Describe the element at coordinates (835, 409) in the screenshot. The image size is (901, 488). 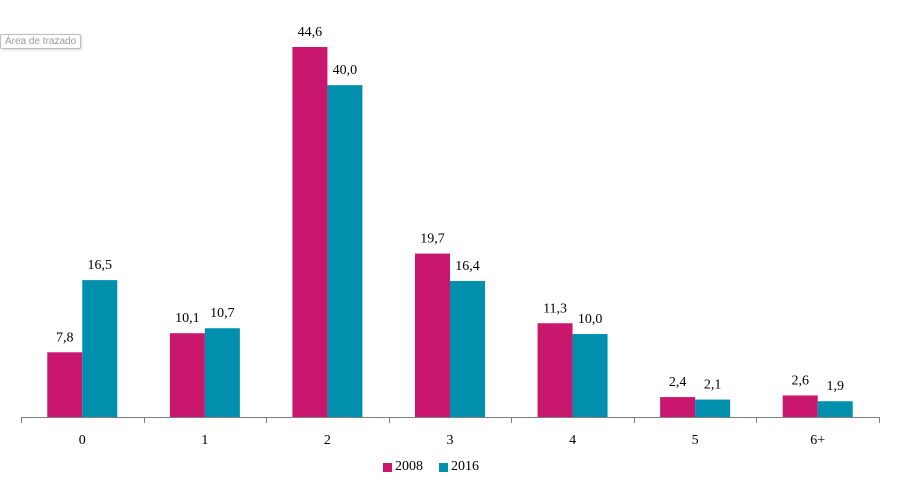
I see `bar-2016-6+` at that location.